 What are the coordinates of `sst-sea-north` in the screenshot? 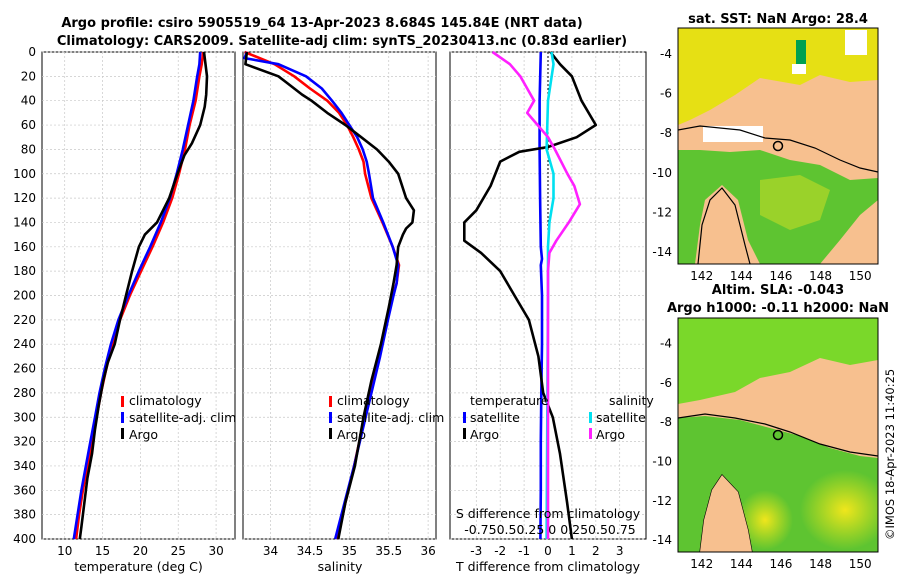 It's located at (778, 76).